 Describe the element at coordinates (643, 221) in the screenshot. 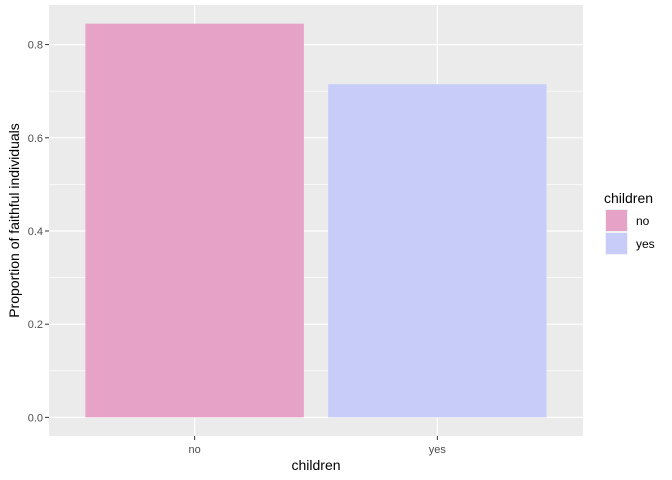

I see `legend-label: no` at that location.